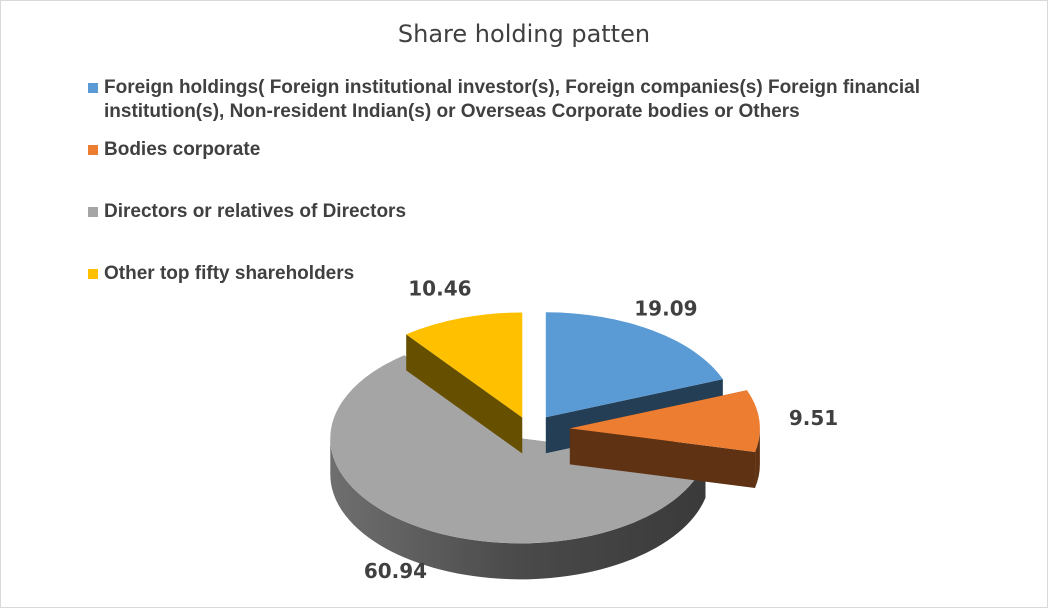 The width and height of the screenshot is (1048, 608). Describe the element at coordinates (93, 88) in the screenshot. I see `legend-swatch-foreign-holdings` at that location.